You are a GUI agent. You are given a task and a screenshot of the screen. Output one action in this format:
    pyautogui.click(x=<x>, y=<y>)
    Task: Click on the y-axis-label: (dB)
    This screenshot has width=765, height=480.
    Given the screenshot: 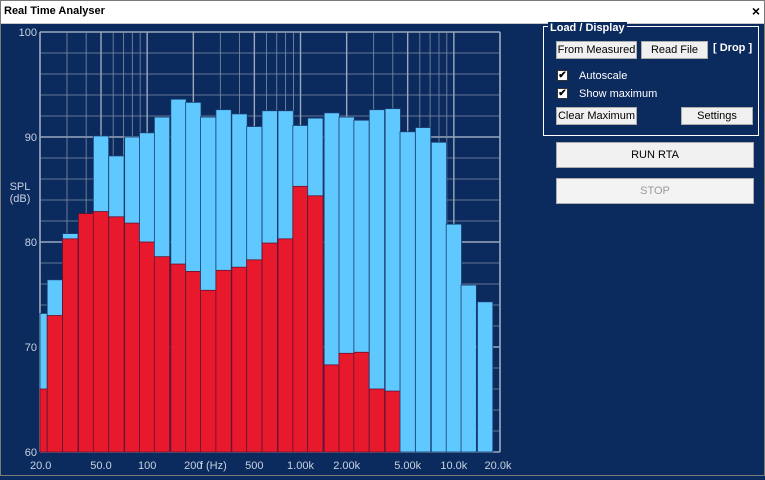 What is the action you would take?
    pyautogui.click(x=20, y=199)
    